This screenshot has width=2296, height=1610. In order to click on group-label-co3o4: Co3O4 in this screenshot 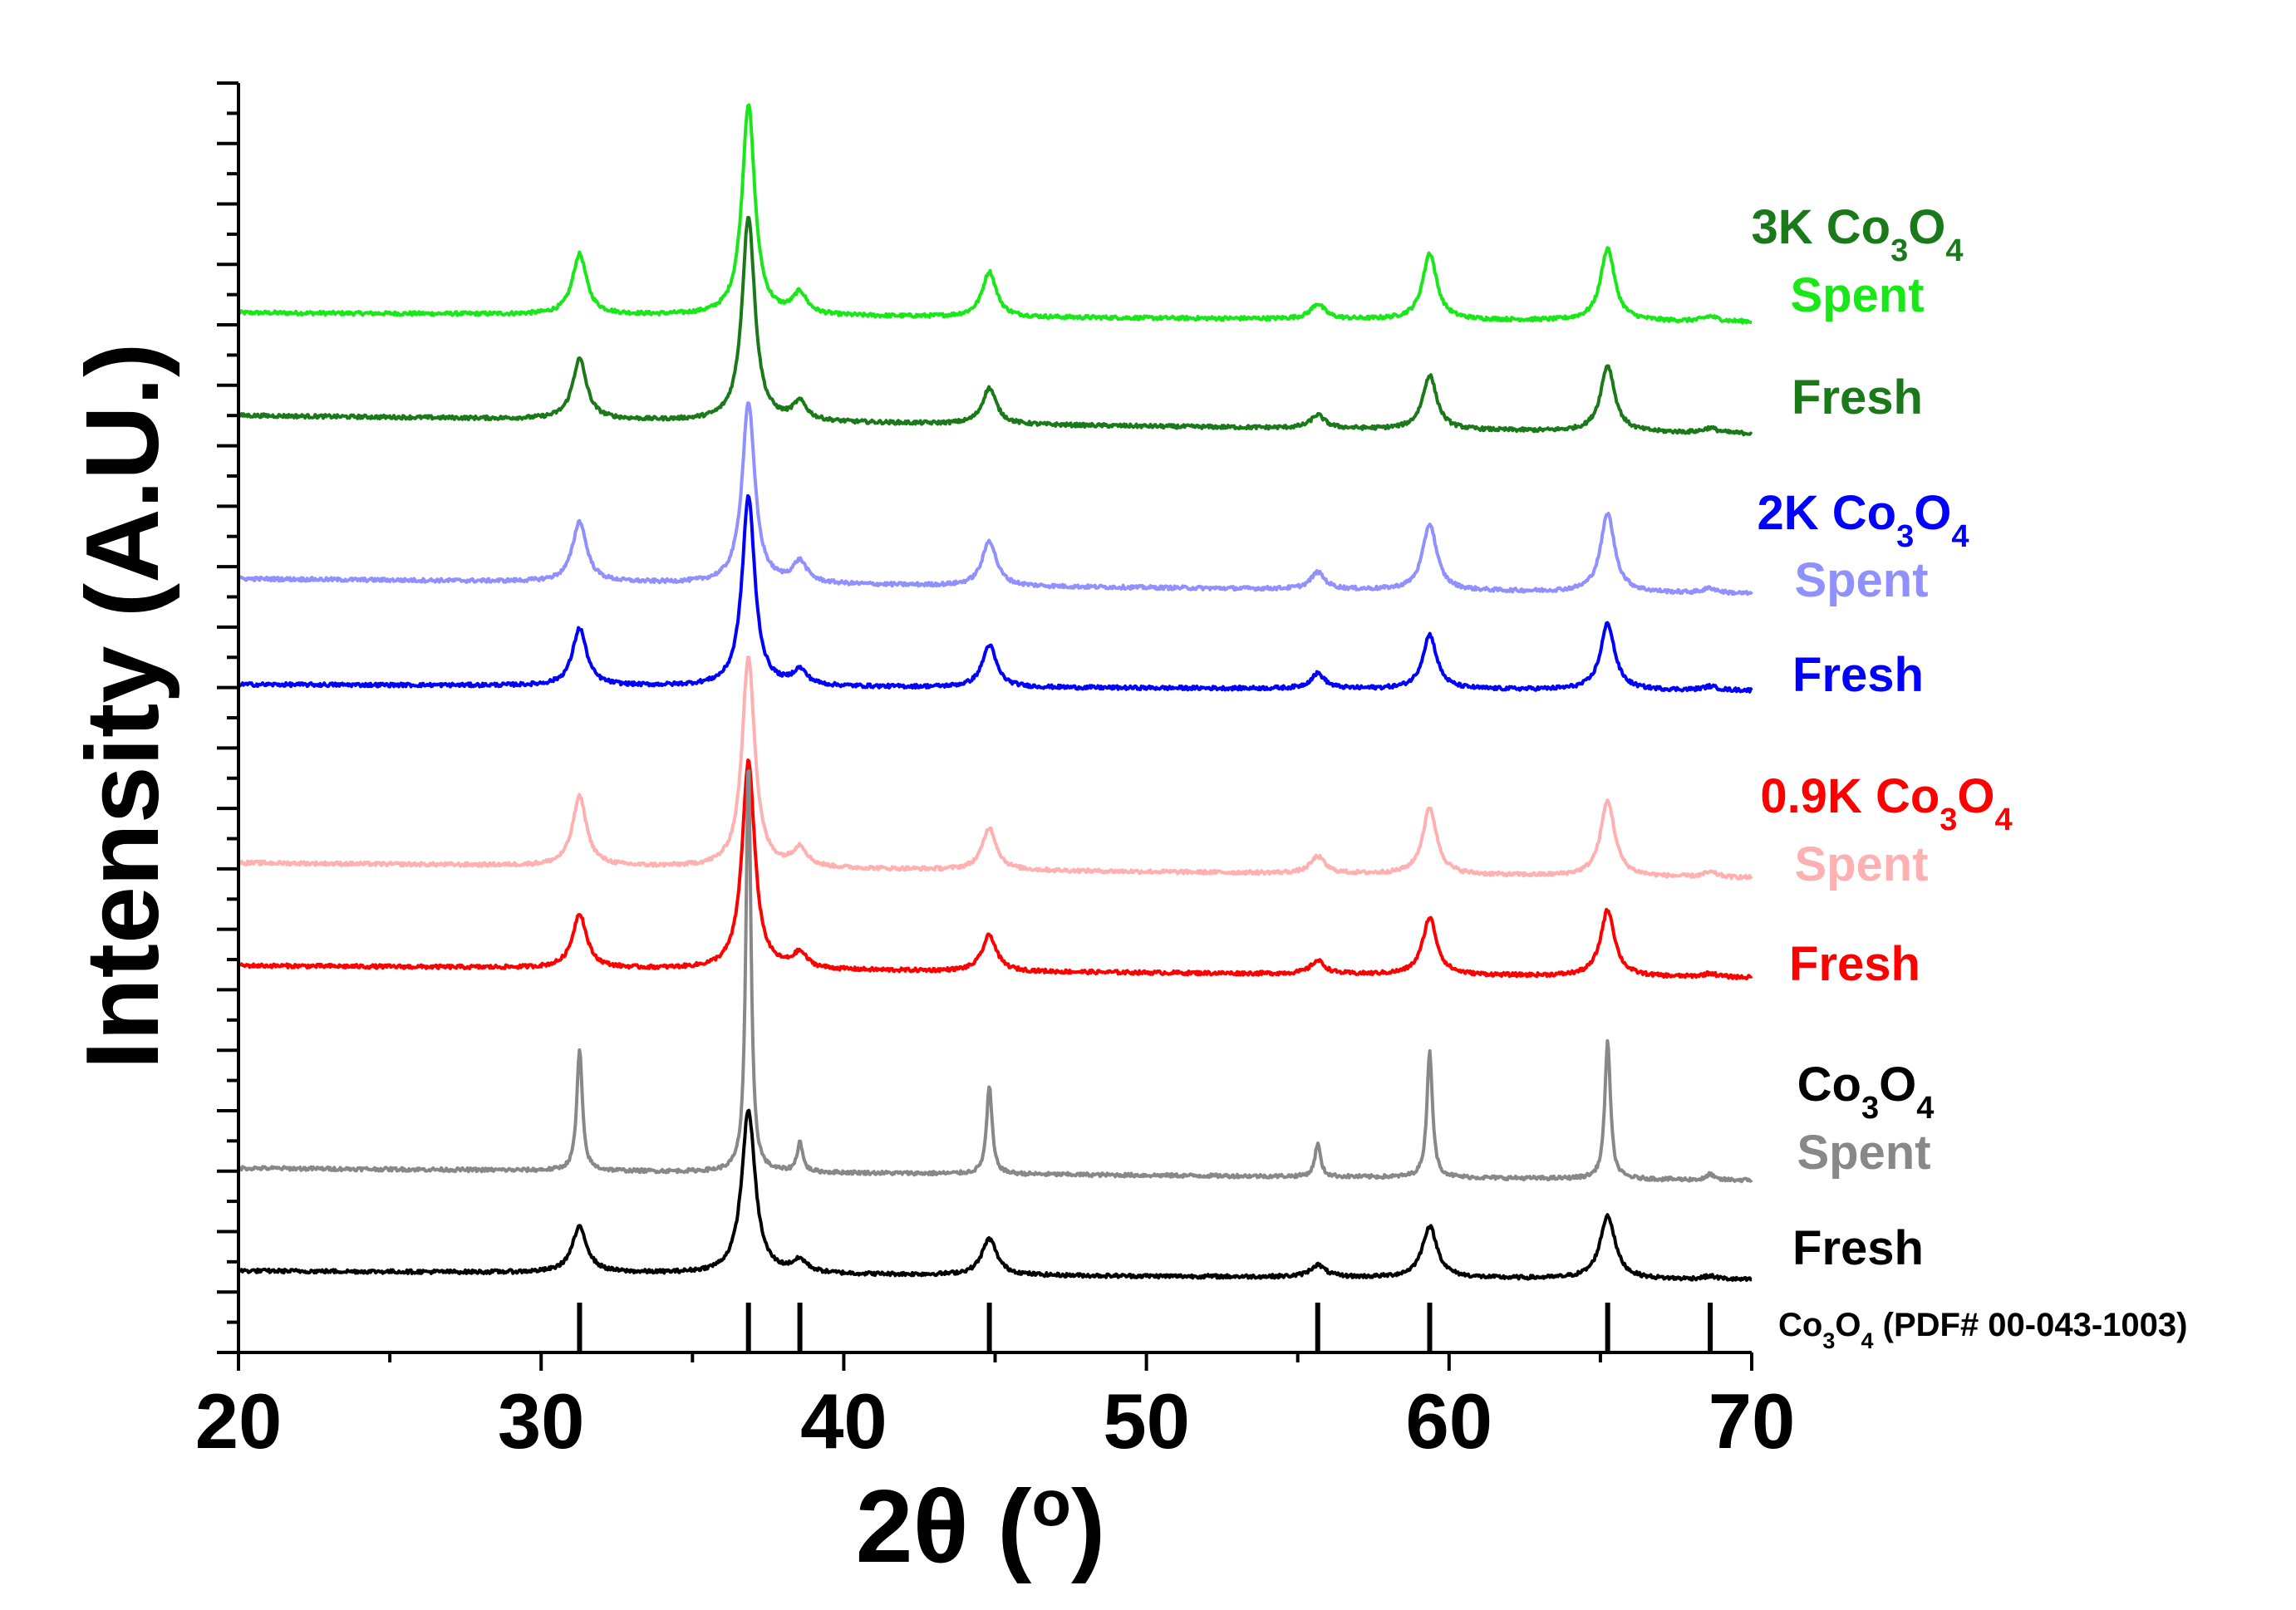, I will do `click(1866, 1092)`.